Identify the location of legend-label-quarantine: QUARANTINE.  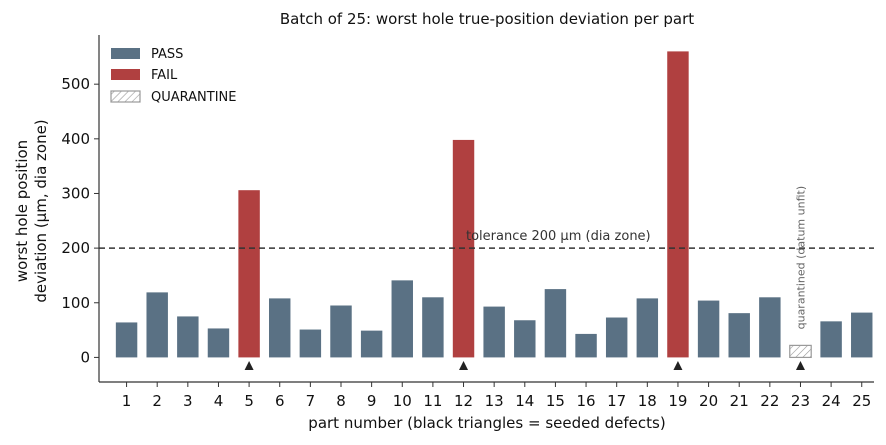
(193, 97).